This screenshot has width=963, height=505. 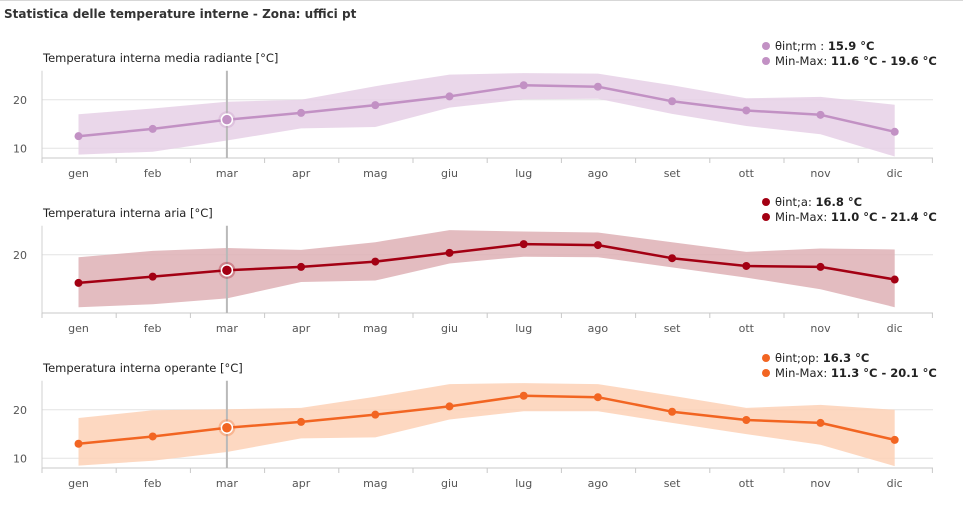 I want to click on legend-series-label: θint;a: 16.8 °C, so click(x=818, y=202).